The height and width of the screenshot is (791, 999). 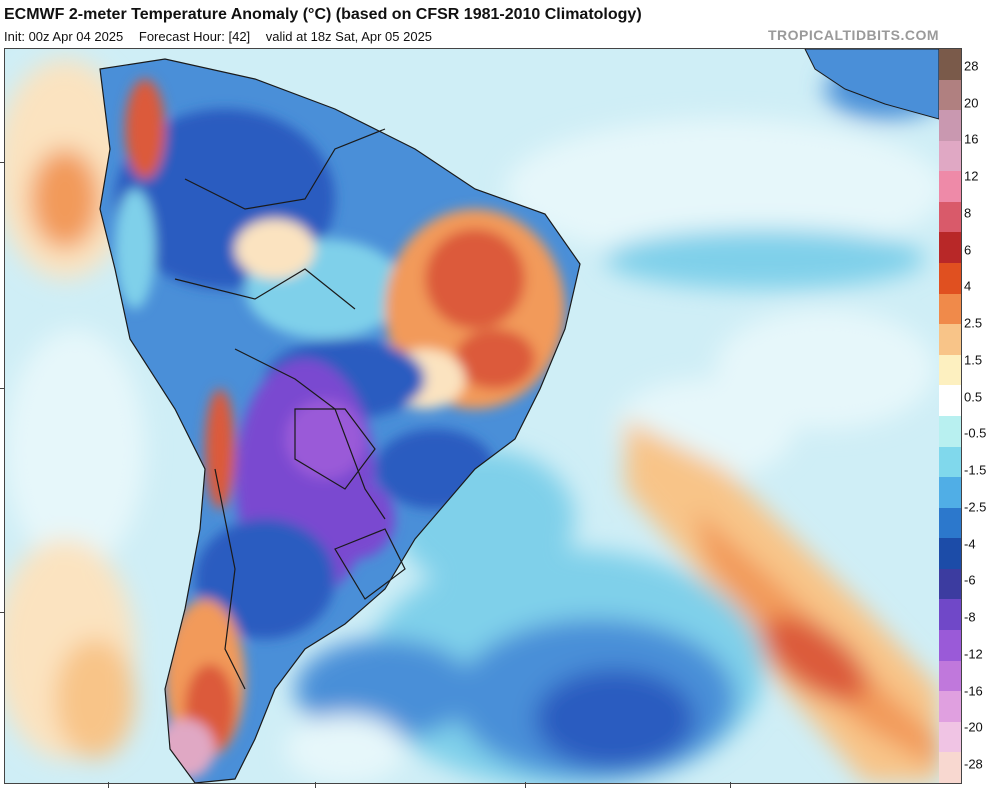 I want to click on brand-watermark: TROPICALTIDBITS.COM, so click(x=853, y=35).